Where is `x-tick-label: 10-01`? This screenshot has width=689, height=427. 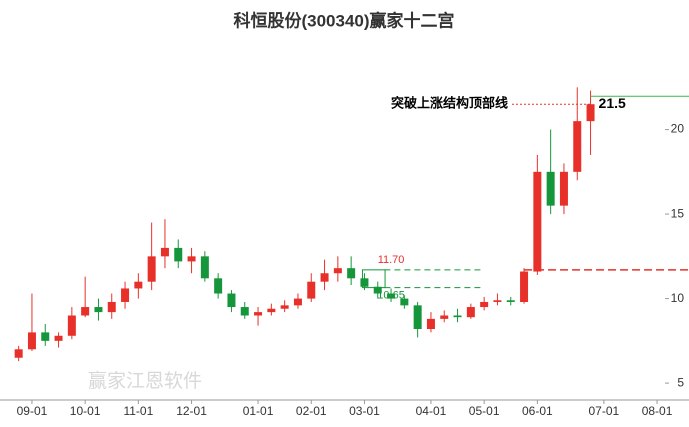
x-tick-label: 10-01 is located at coordinates (85, 411).